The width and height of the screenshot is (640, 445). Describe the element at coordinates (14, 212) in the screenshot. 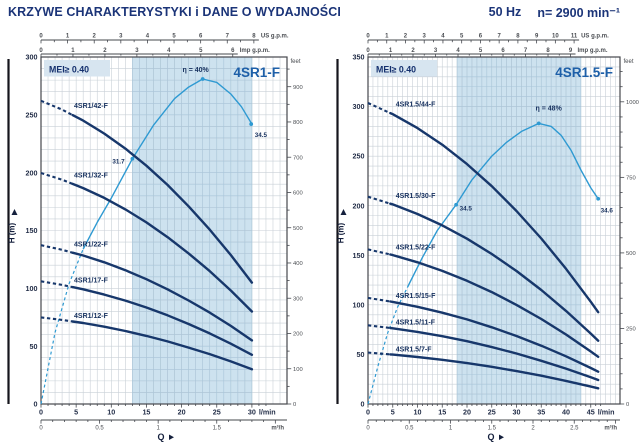

I see `h-axis-arrow-icon` at that location.